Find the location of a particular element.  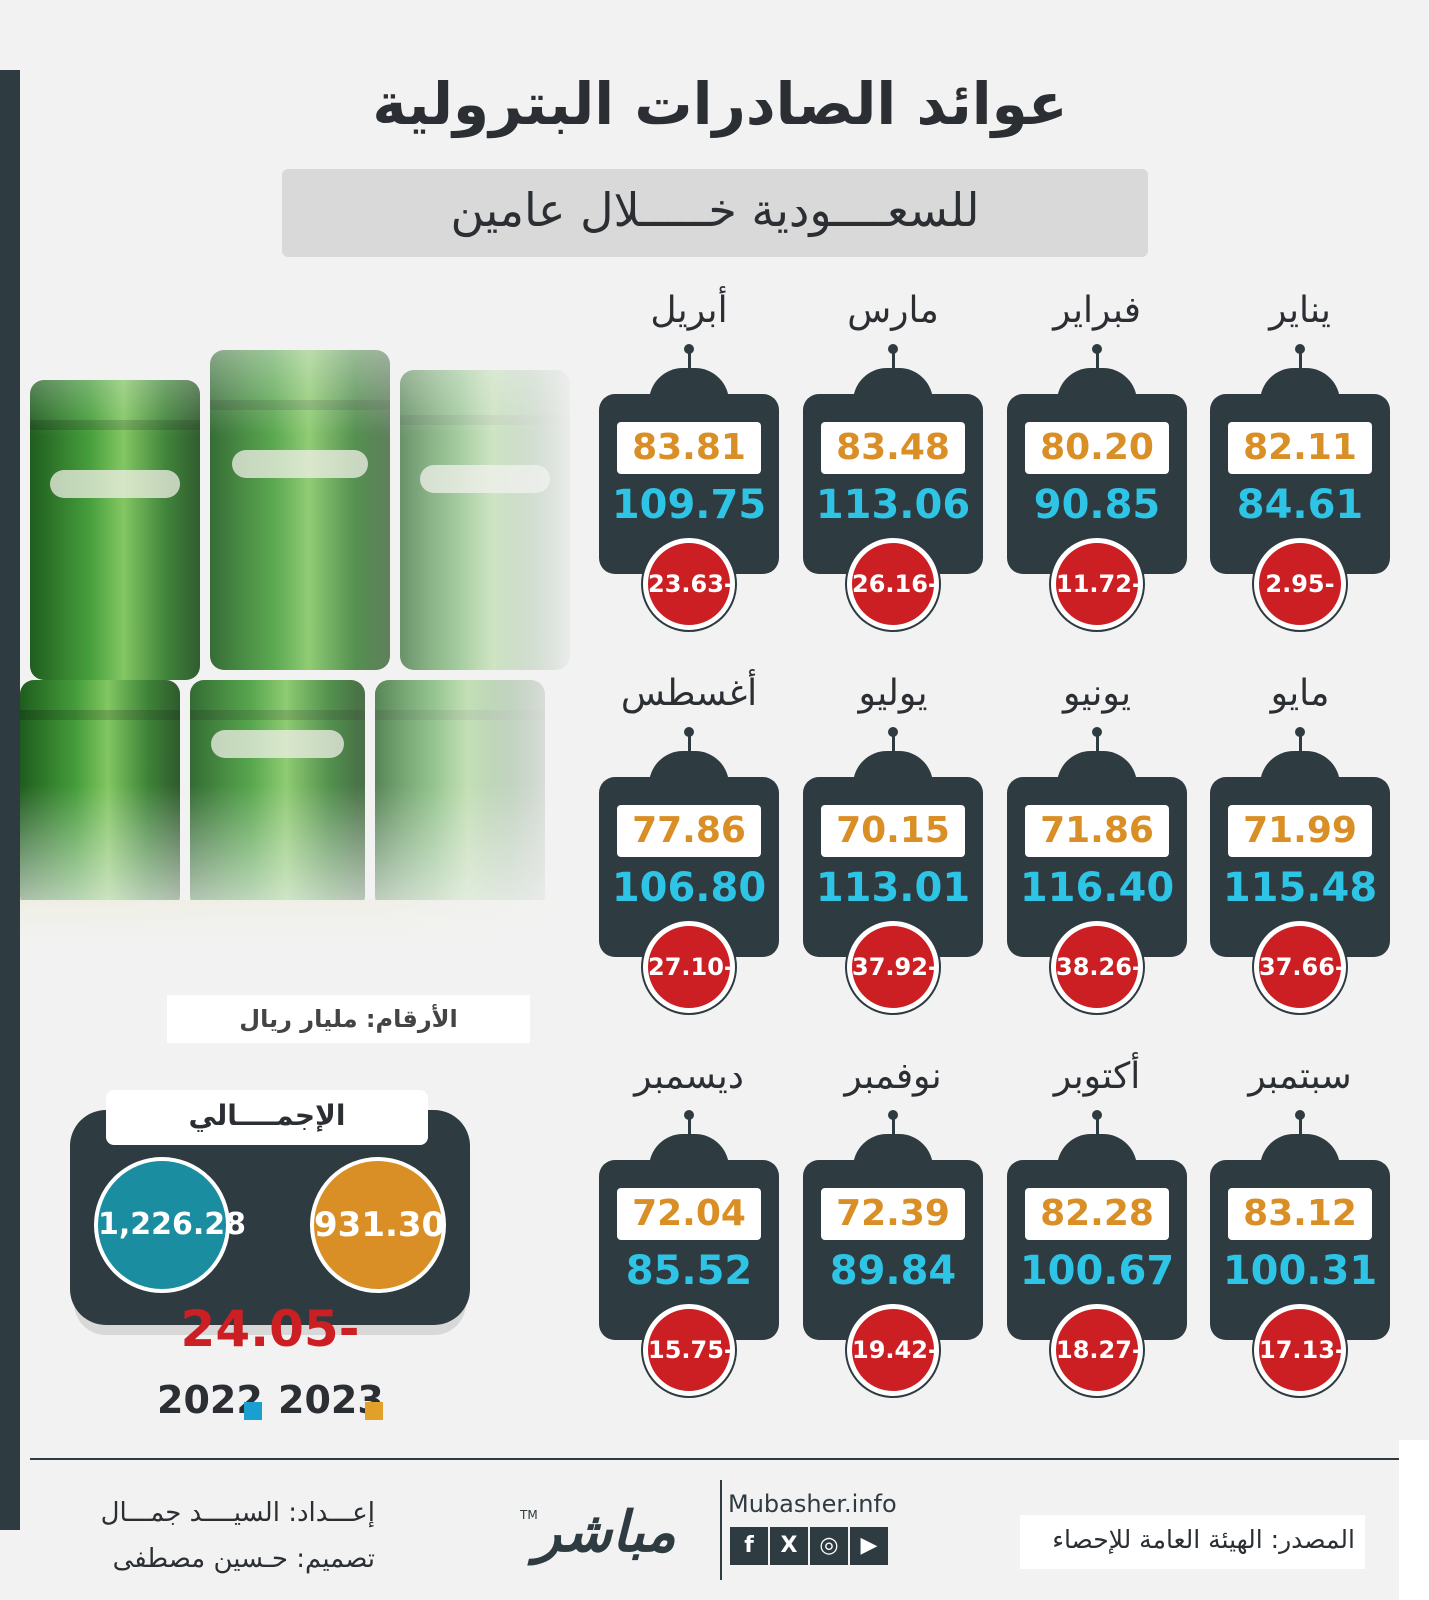

month-values-card: 83.48 113.06 is located at coordinates (893, 484).